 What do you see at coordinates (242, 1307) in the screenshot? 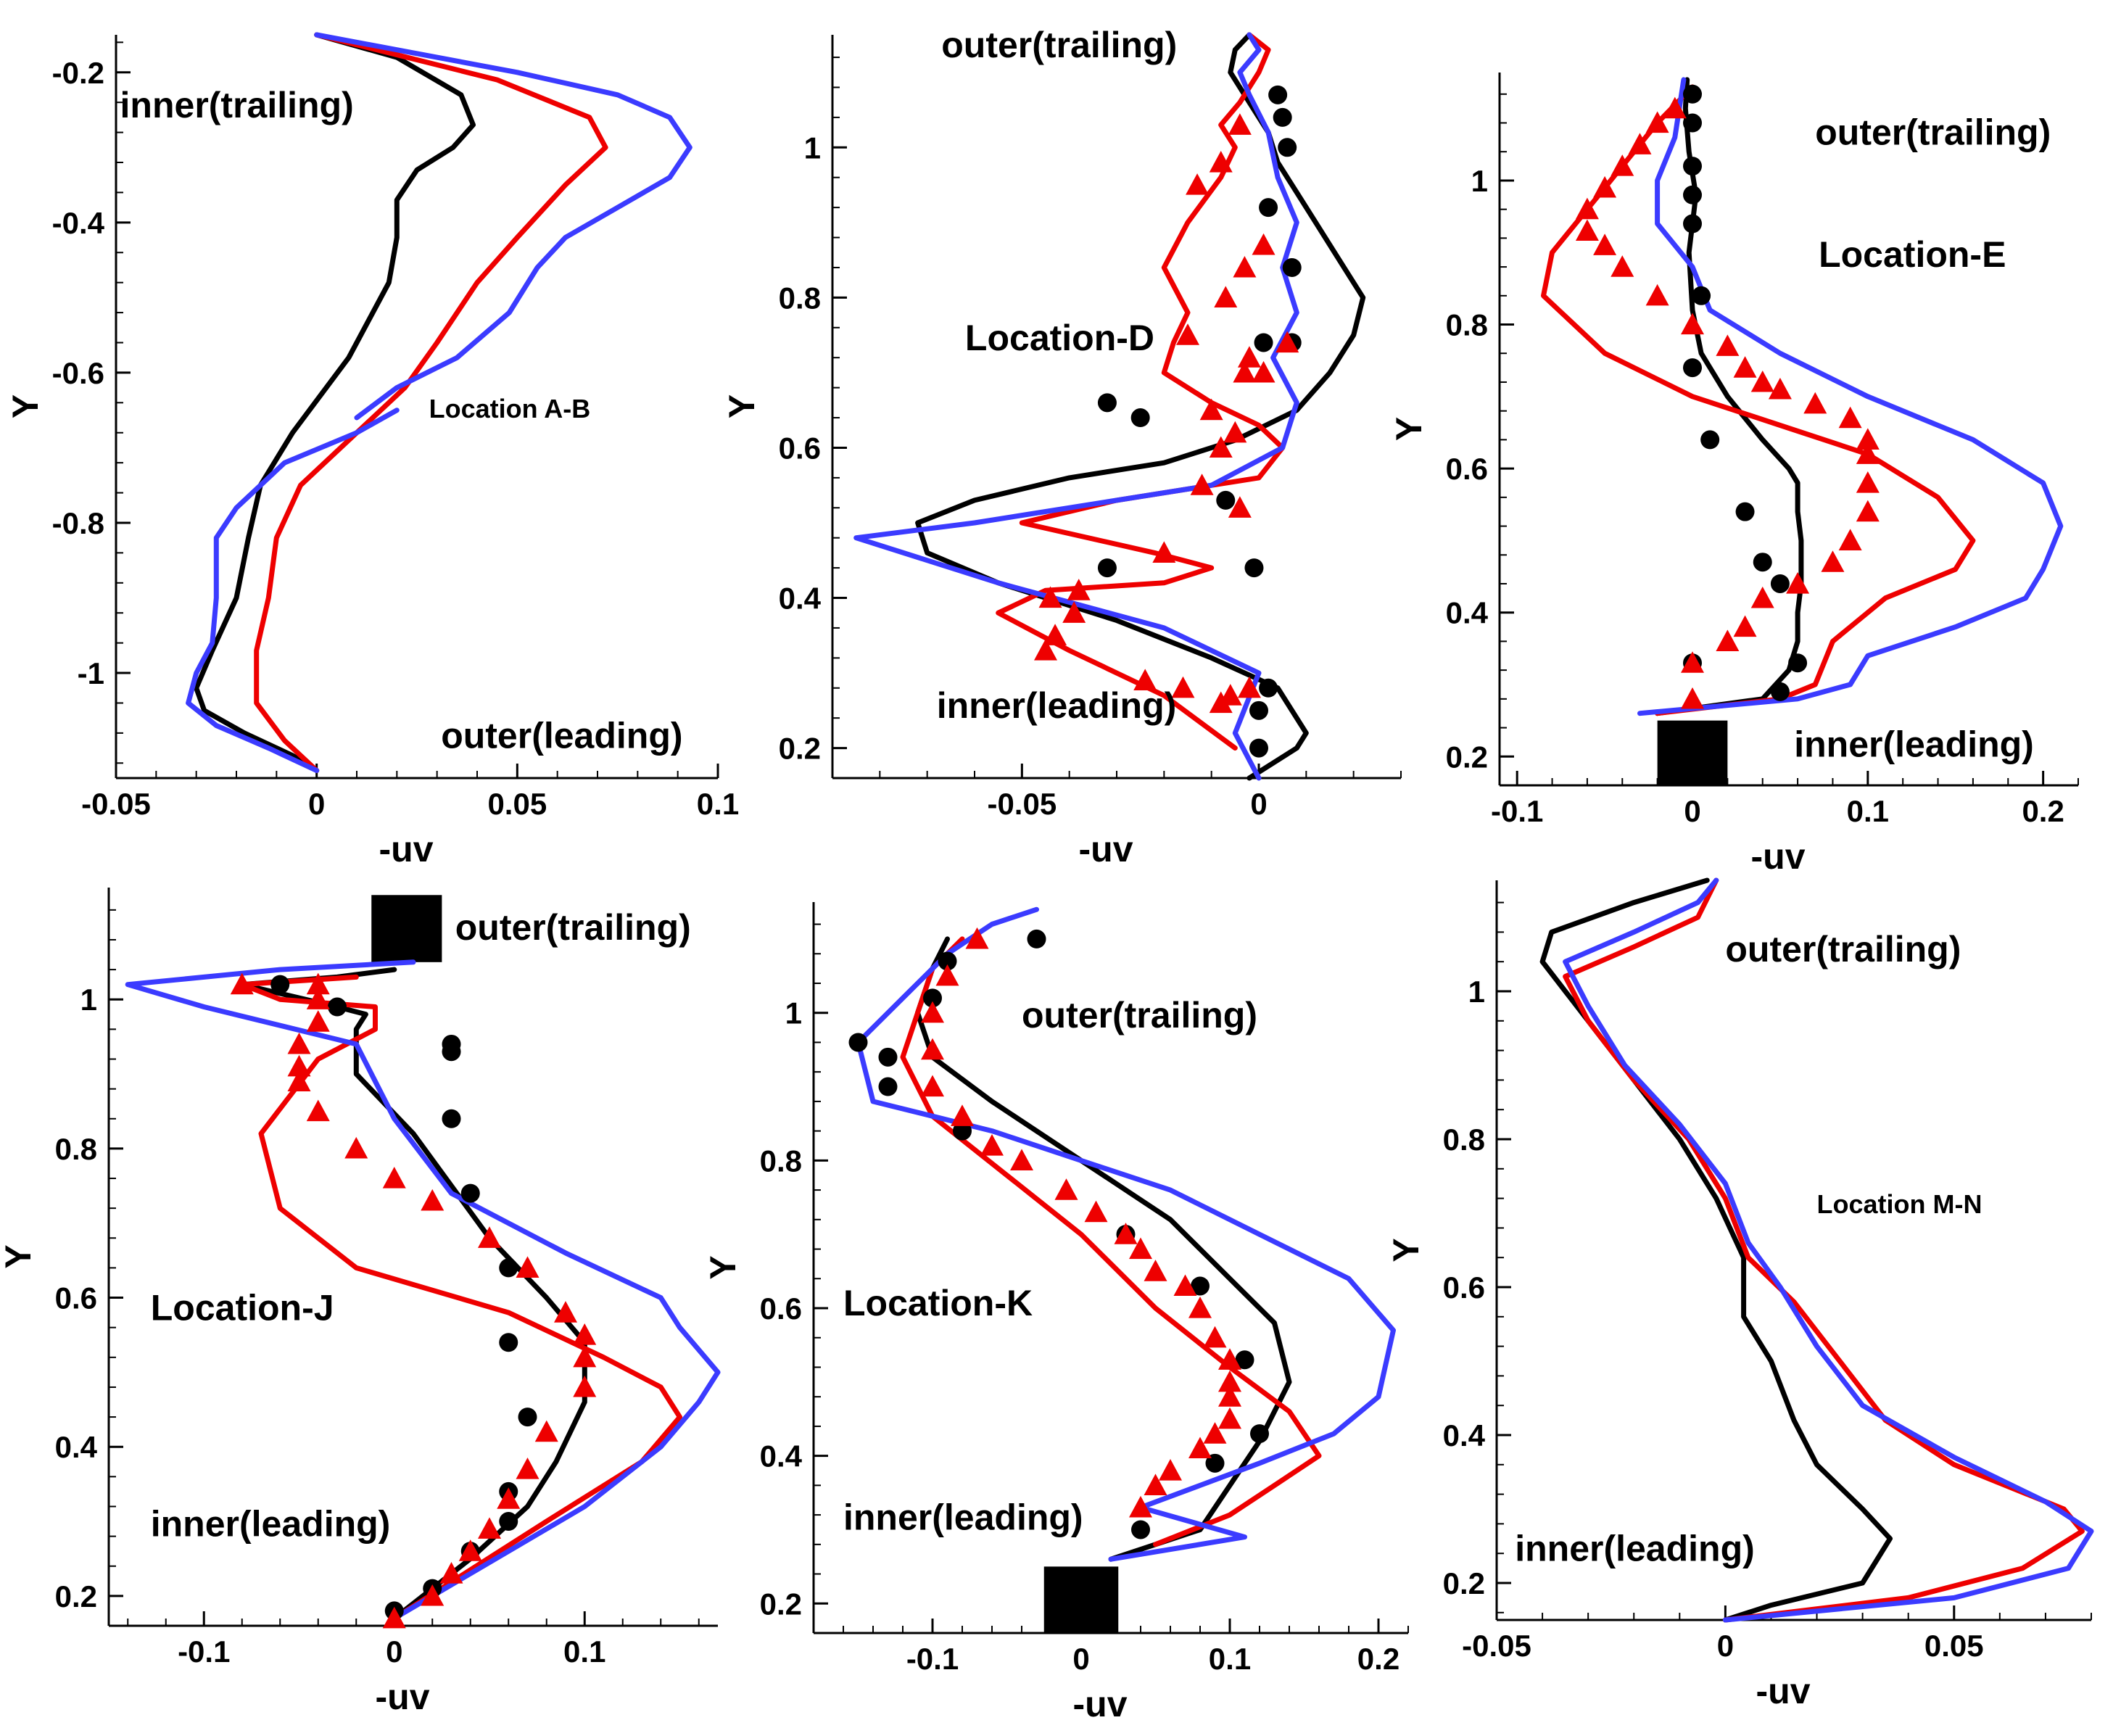
I see `annotation-label: Location-J` at bounding box center [242, 1307].